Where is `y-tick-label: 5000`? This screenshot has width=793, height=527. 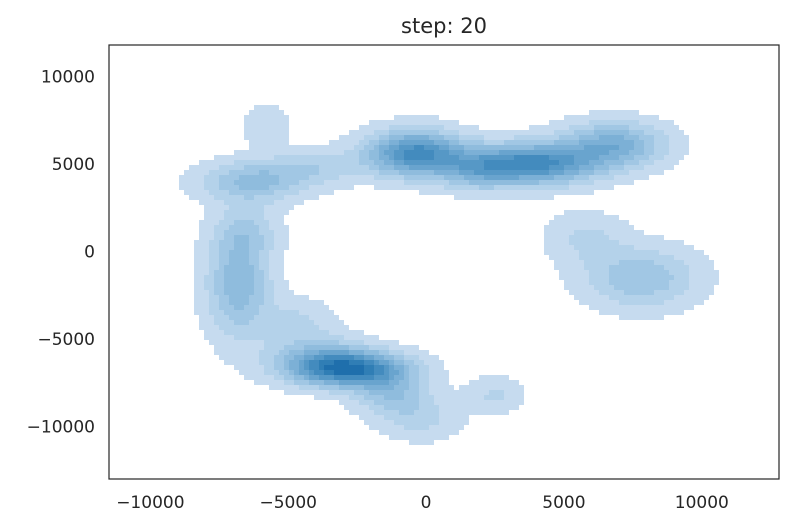 y-tick-label: 5000 is located at coordinates (73, 165).